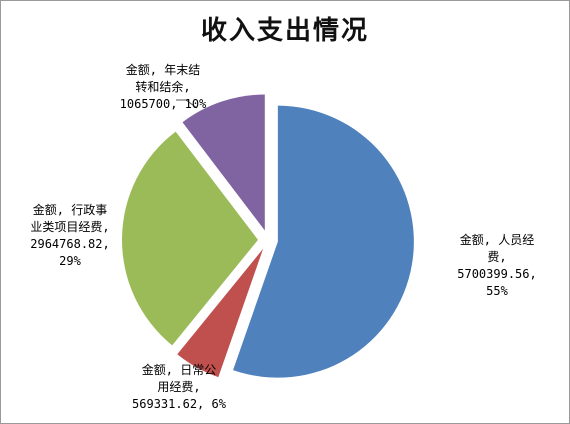 The image size is (570, 424). I want to click on label-line: 金额, 日常公, so click(179, 370).